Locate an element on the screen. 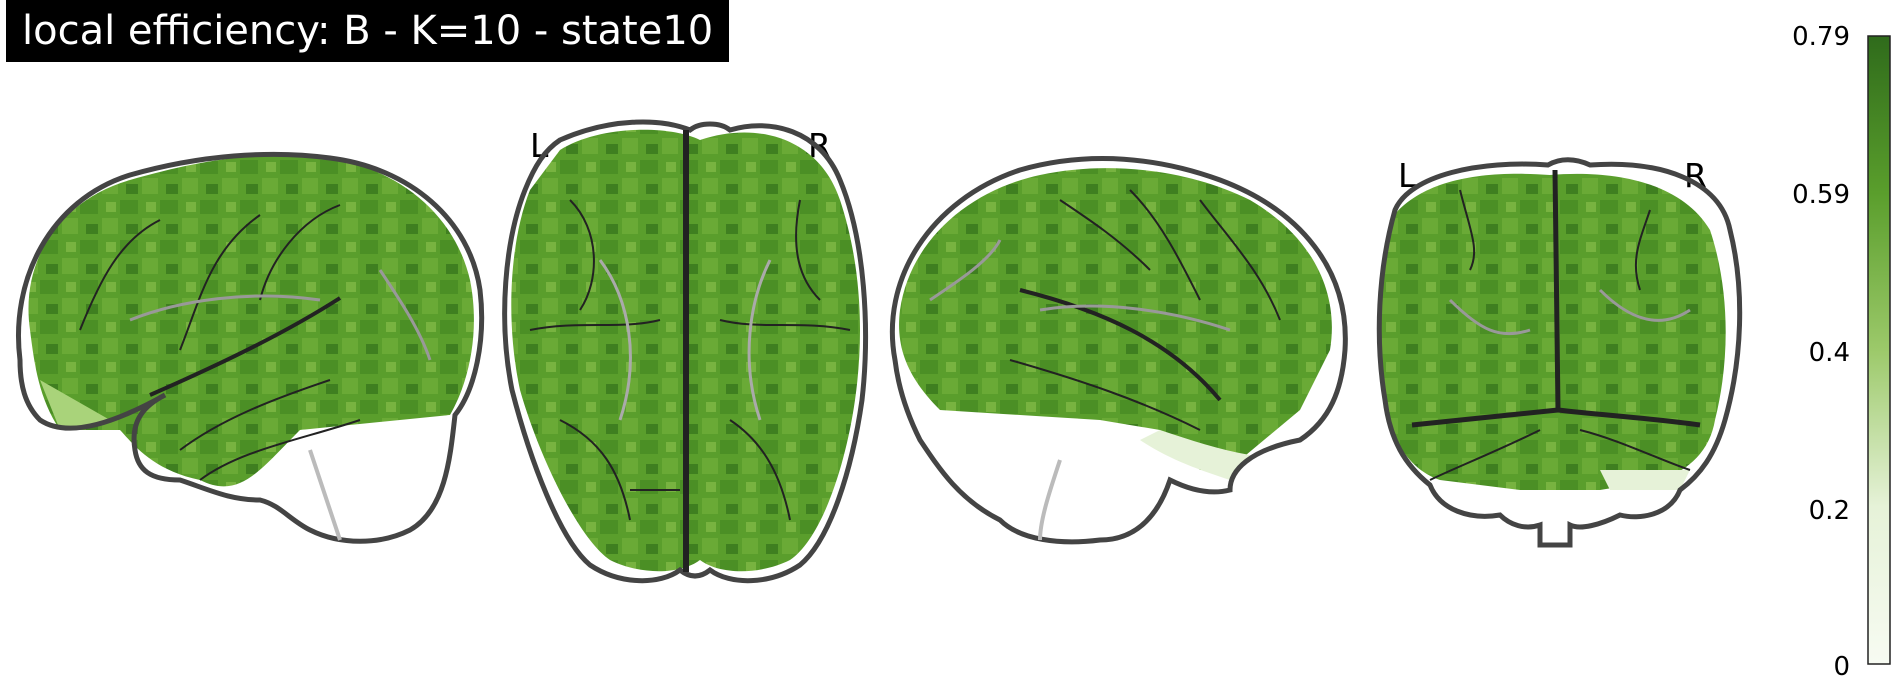 This screenshot has width=1900, height=700. colorbar-tick-3: 0.2 is located at coordinates (1829, 511).